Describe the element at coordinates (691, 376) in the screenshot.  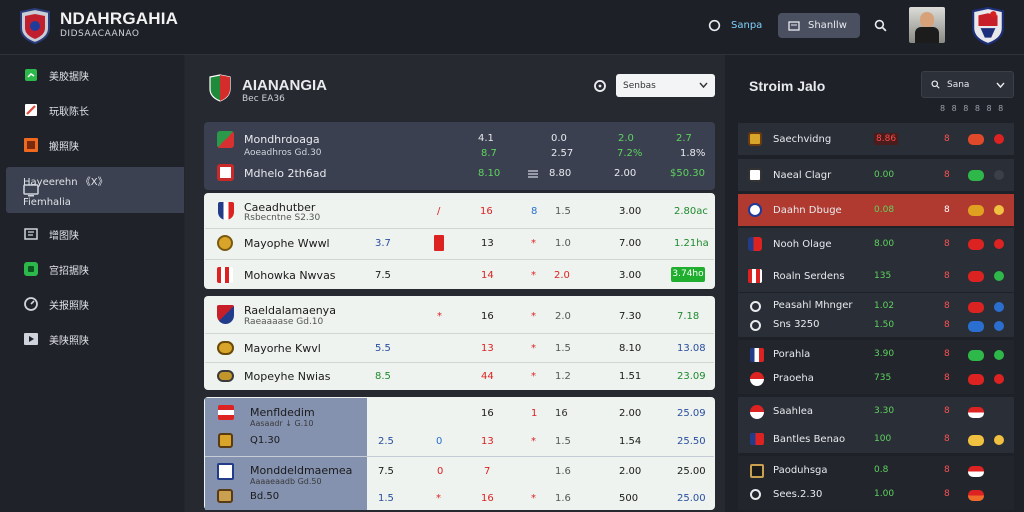
I see `odds-cell: 23.09` at that location.